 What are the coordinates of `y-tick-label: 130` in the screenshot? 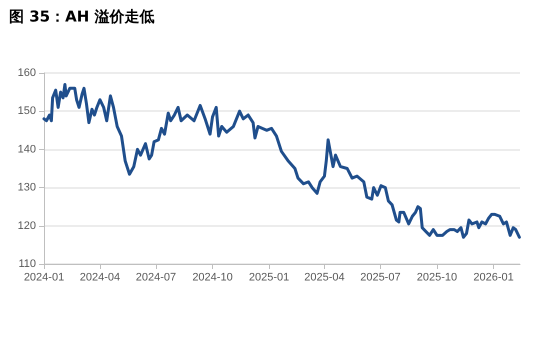 It's located at (27, 188).